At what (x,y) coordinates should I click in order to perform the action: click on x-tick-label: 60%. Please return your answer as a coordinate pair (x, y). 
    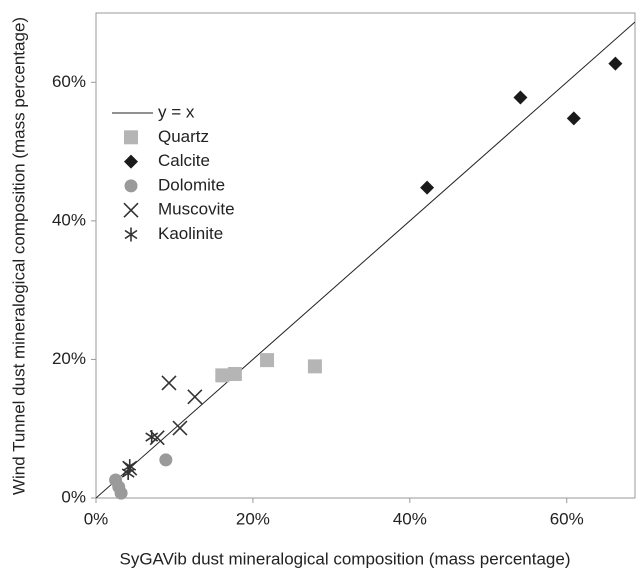
    Looking at the image, I should click on (567, 518).